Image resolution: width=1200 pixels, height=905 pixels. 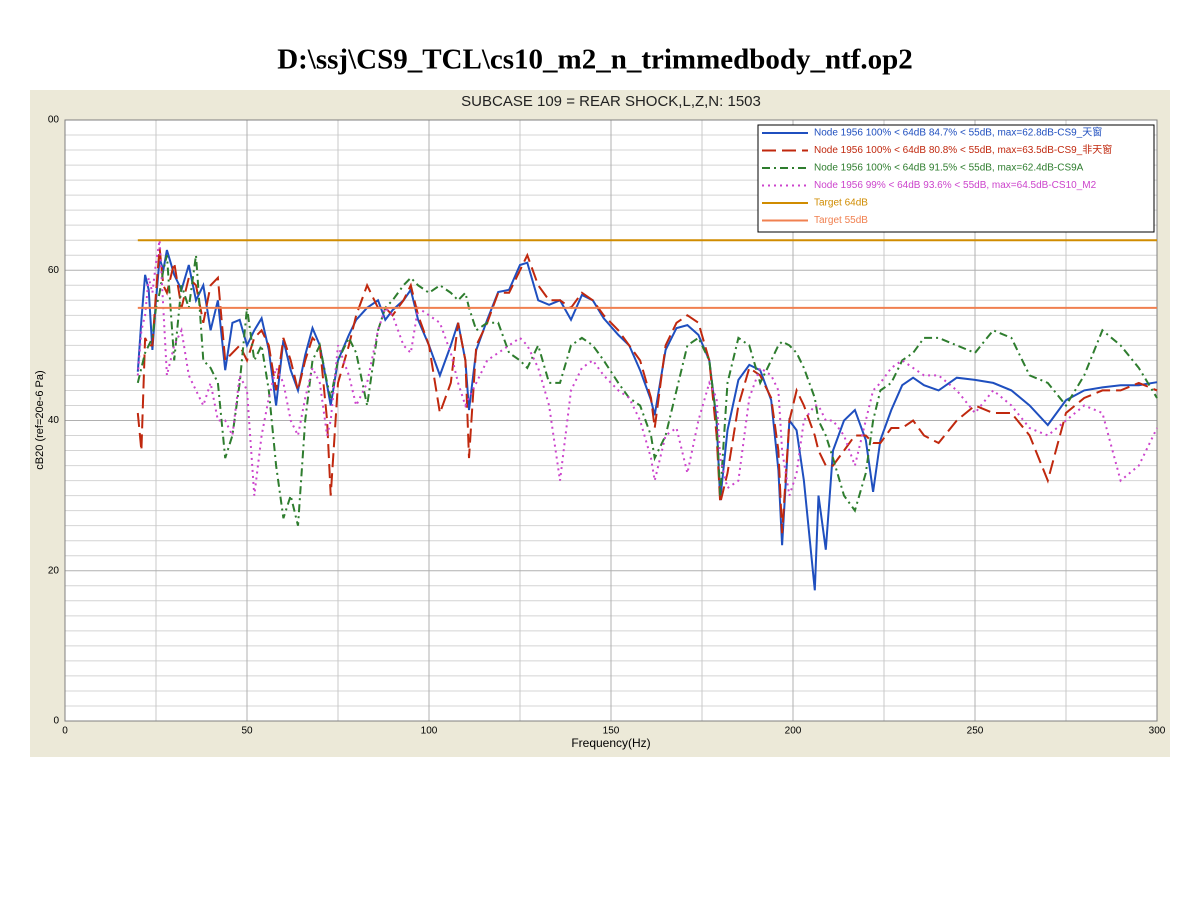 I want to click on x-tick-label: 100, so click(x=429, y=731).